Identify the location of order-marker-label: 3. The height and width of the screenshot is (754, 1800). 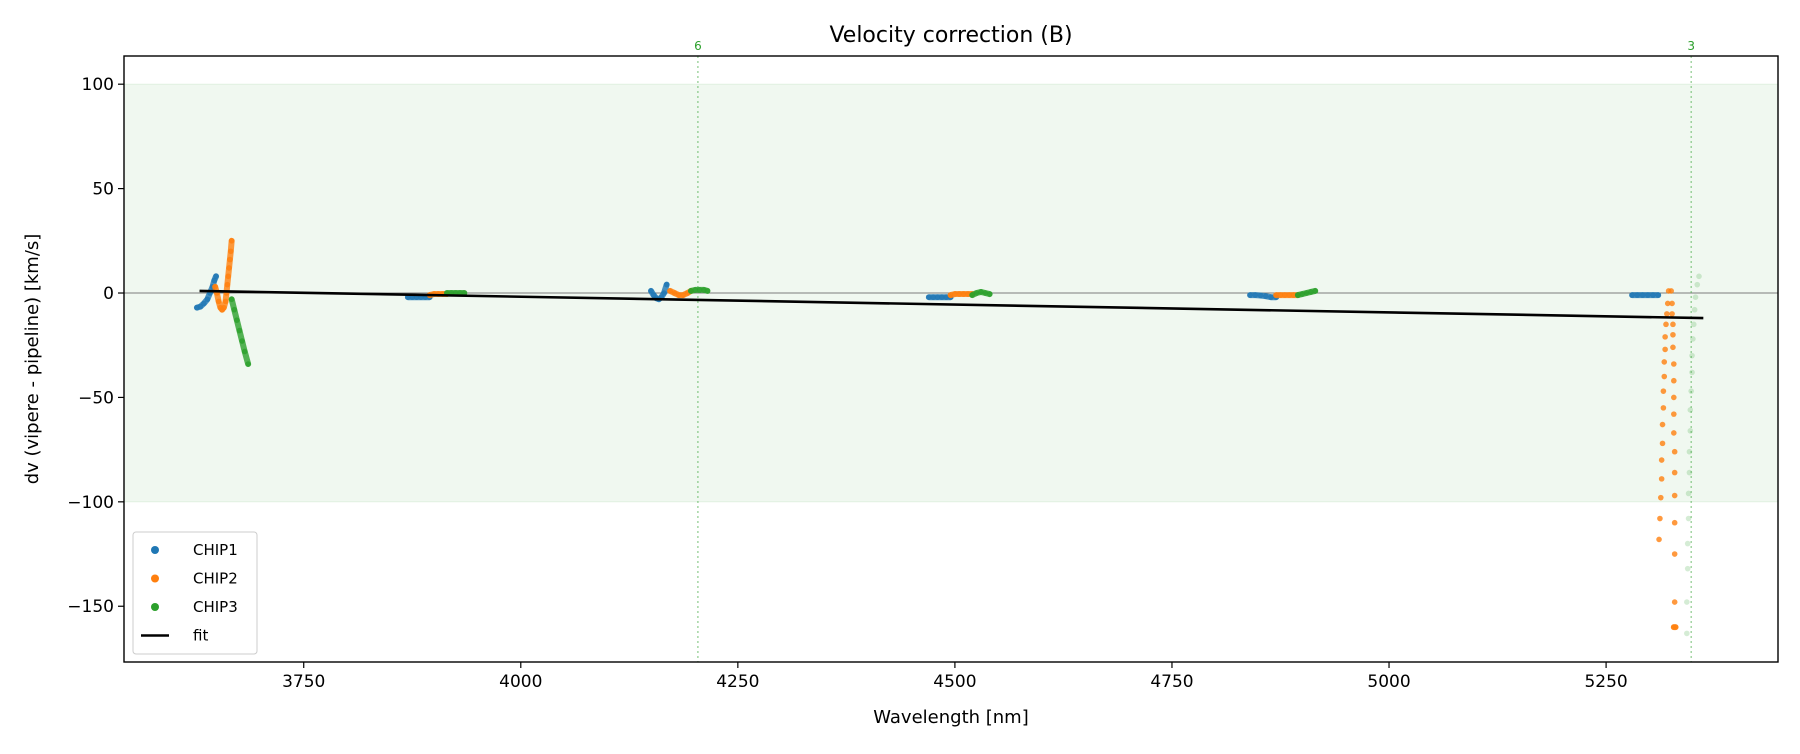
(1691, 46).